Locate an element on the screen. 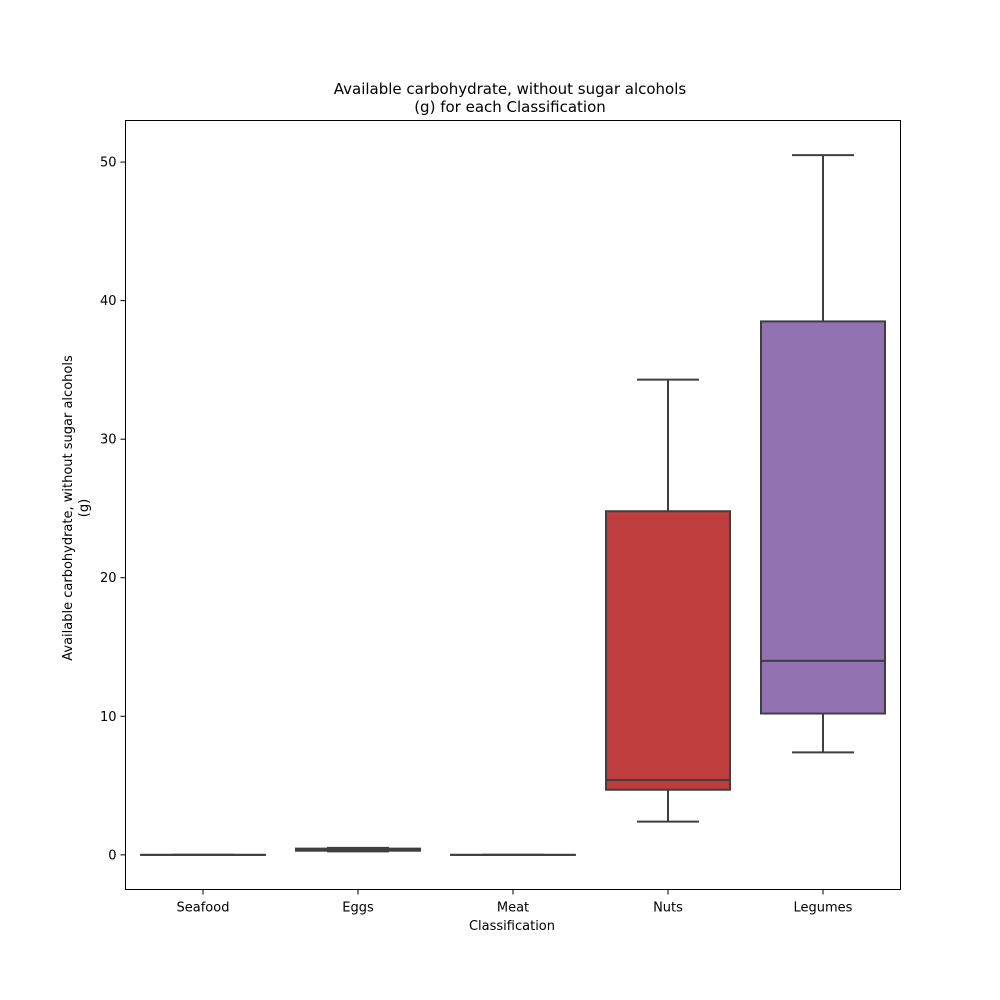 This screenshot has width=1000, height=1000. x-axis: Seafood Eggs Meat Nuts Legumes is located at coordinates (515, 902).